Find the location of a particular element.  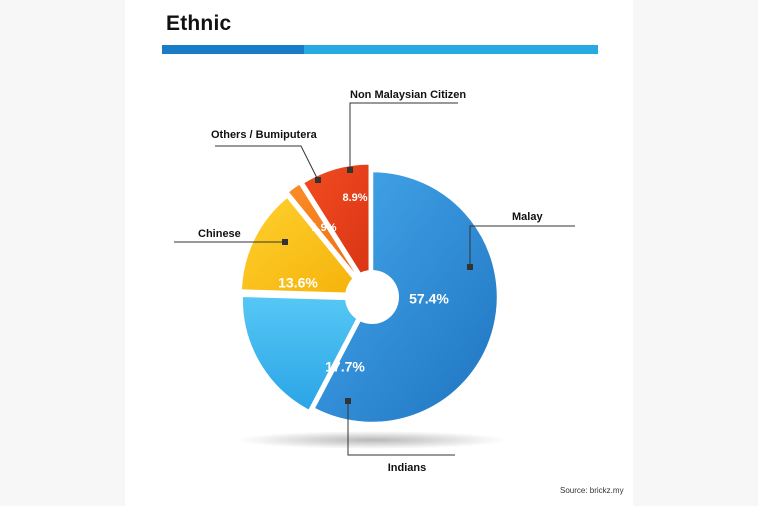

category-label: Indians is located at coordinates (407, 468).